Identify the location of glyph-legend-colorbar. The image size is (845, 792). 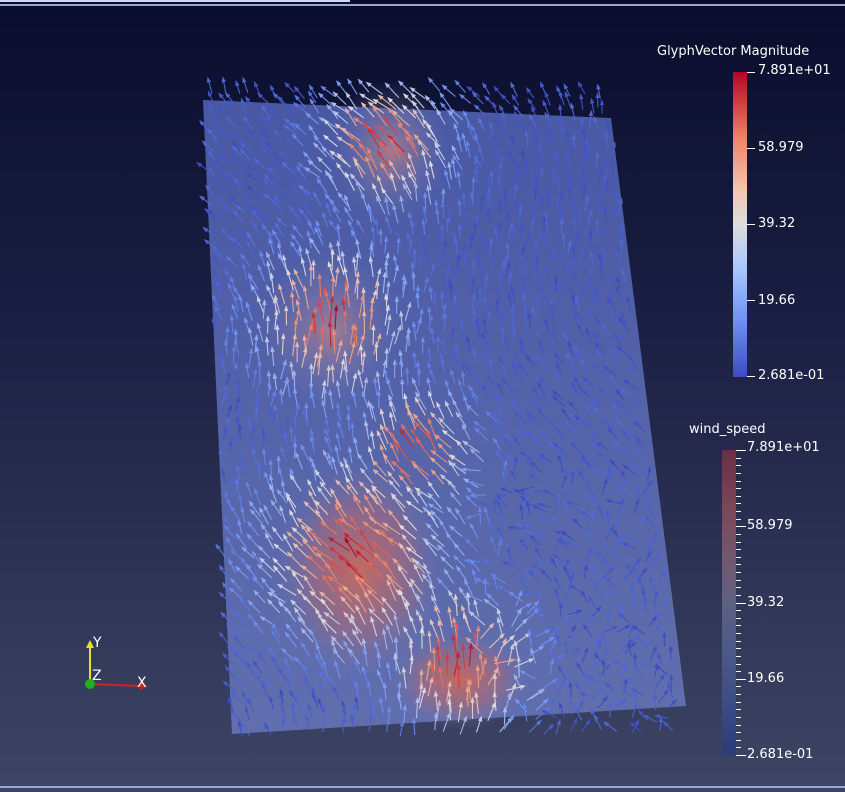
(740, 224).